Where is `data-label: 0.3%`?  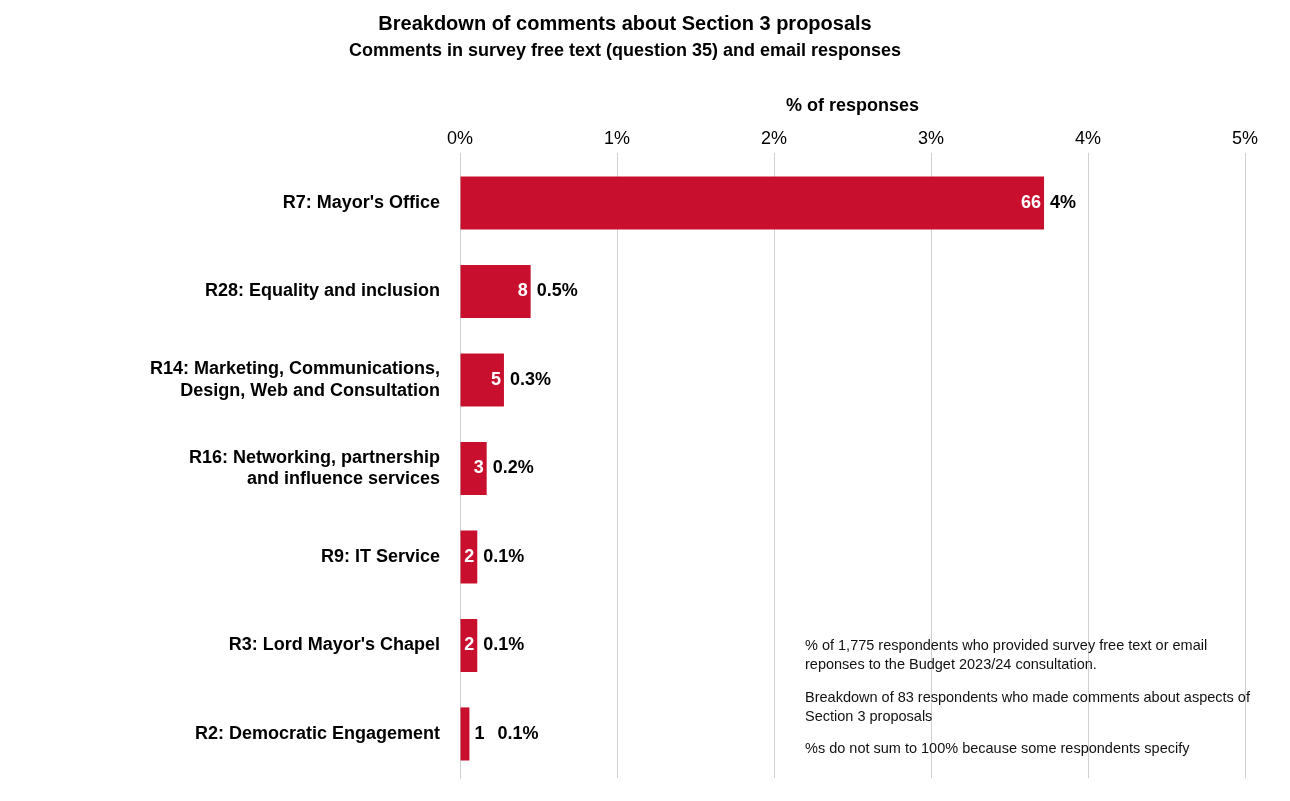 data-label: 0.3% is located at coordinates (530, 378).